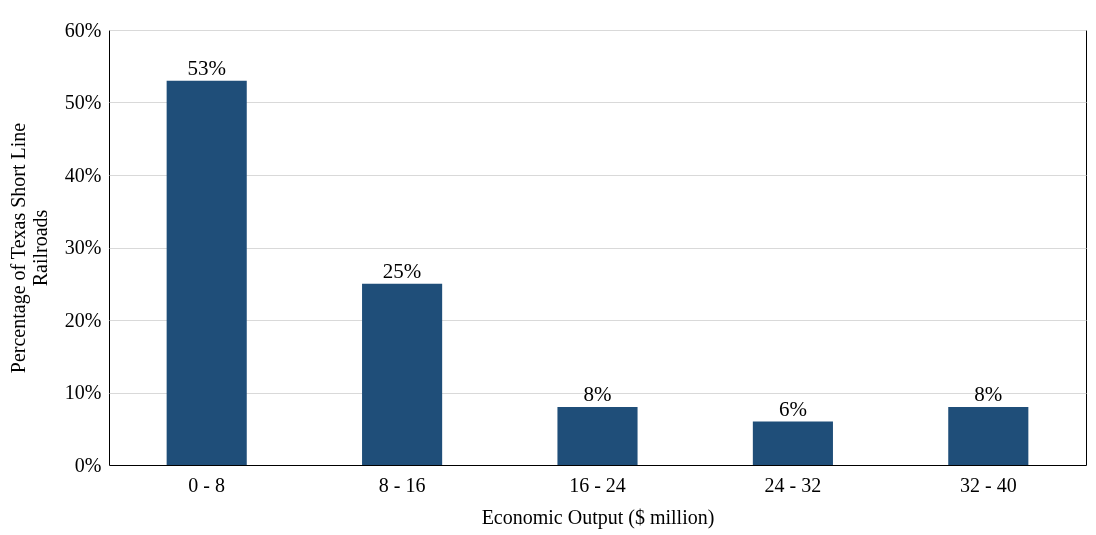 This screenshot has height=535, width=1096. I want to click on x-axis-title: Economic Output ($ million), so click(598, 517).